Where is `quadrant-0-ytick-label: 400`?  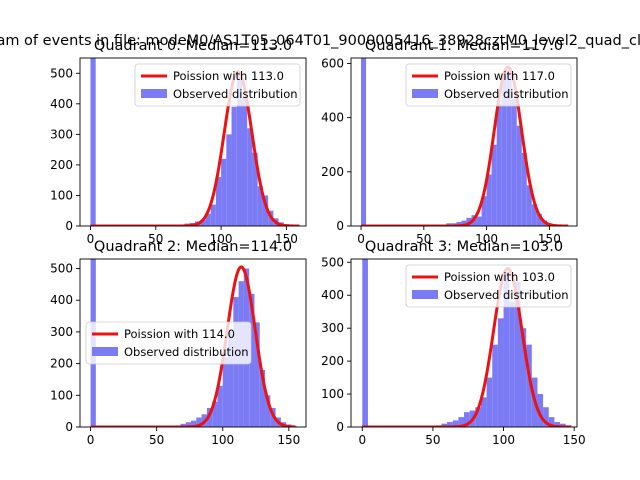
quadrant-0-ytick-label: 400 is located at coordinates (61, 104).